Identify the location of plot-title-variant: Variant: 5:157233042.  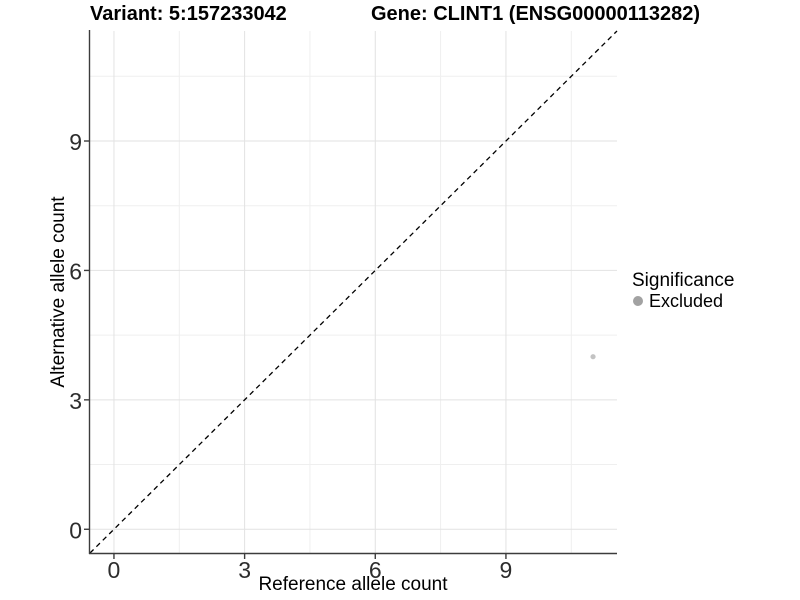
(188, 14).